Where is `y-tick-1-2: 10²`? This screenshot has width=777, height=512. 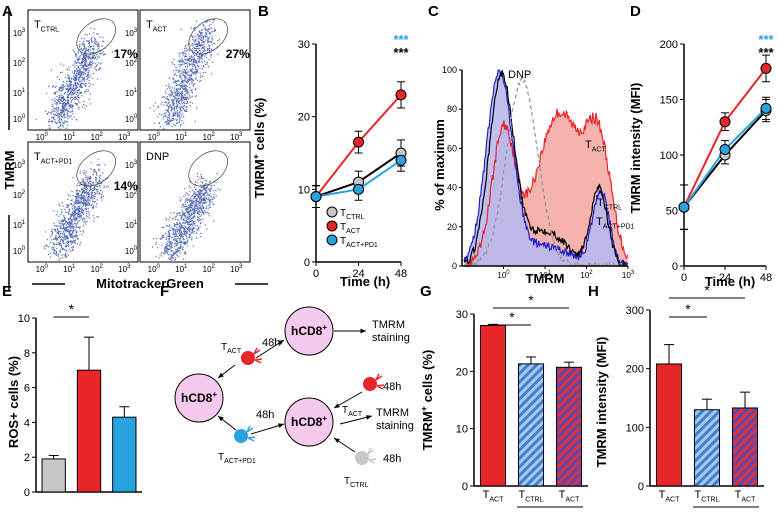 y-tick-1-2: 10² is located at coordinates (131, 63).